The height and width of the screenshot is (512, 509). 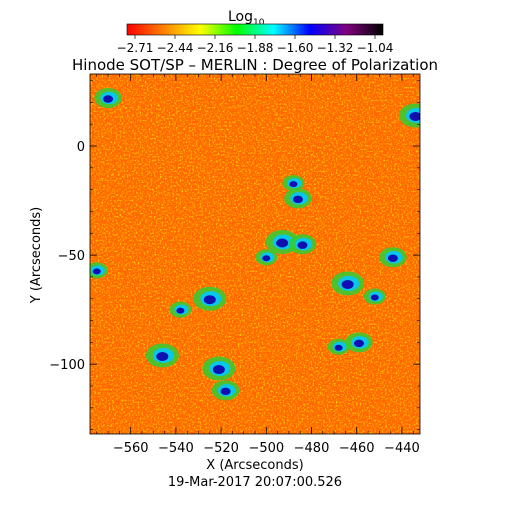 What do you see at coordinates (67, 365) in the screenshot?
I see `y-tick-label: −100` at bounding box center [67, 365].